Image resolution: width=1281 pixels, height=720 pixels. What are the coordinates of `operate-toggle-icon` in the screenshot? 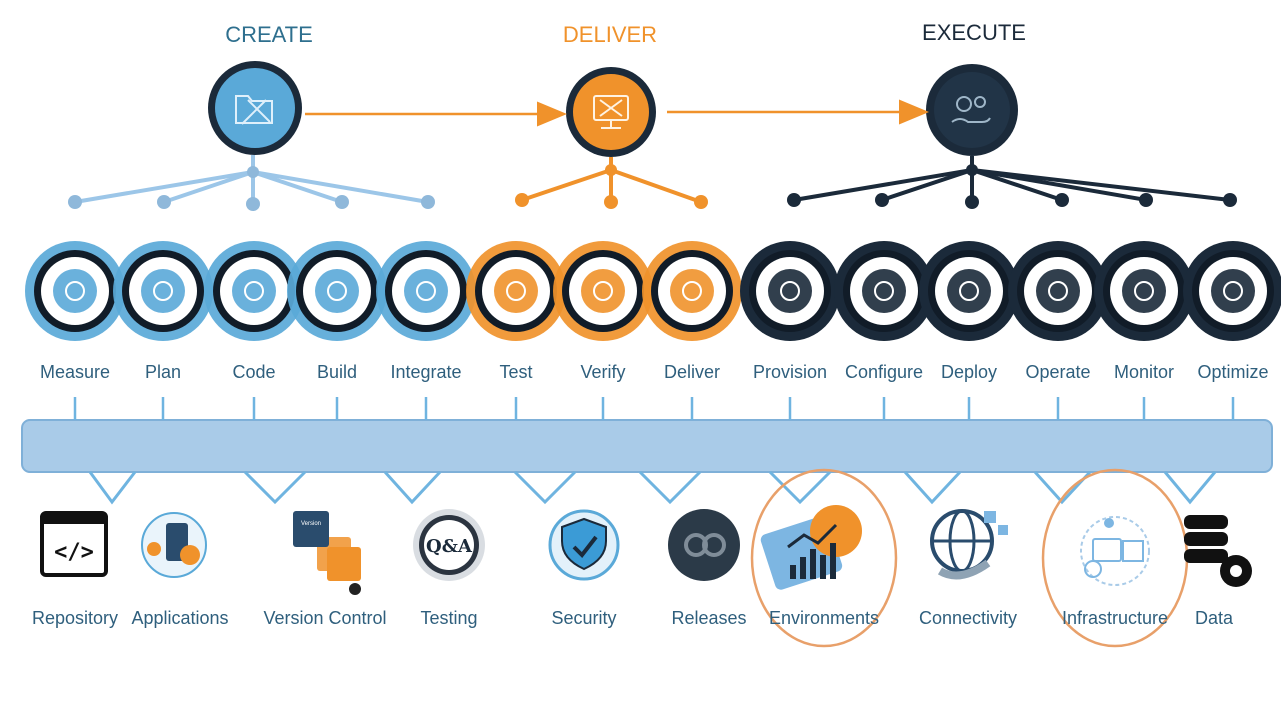 It's located at (1058, 291).